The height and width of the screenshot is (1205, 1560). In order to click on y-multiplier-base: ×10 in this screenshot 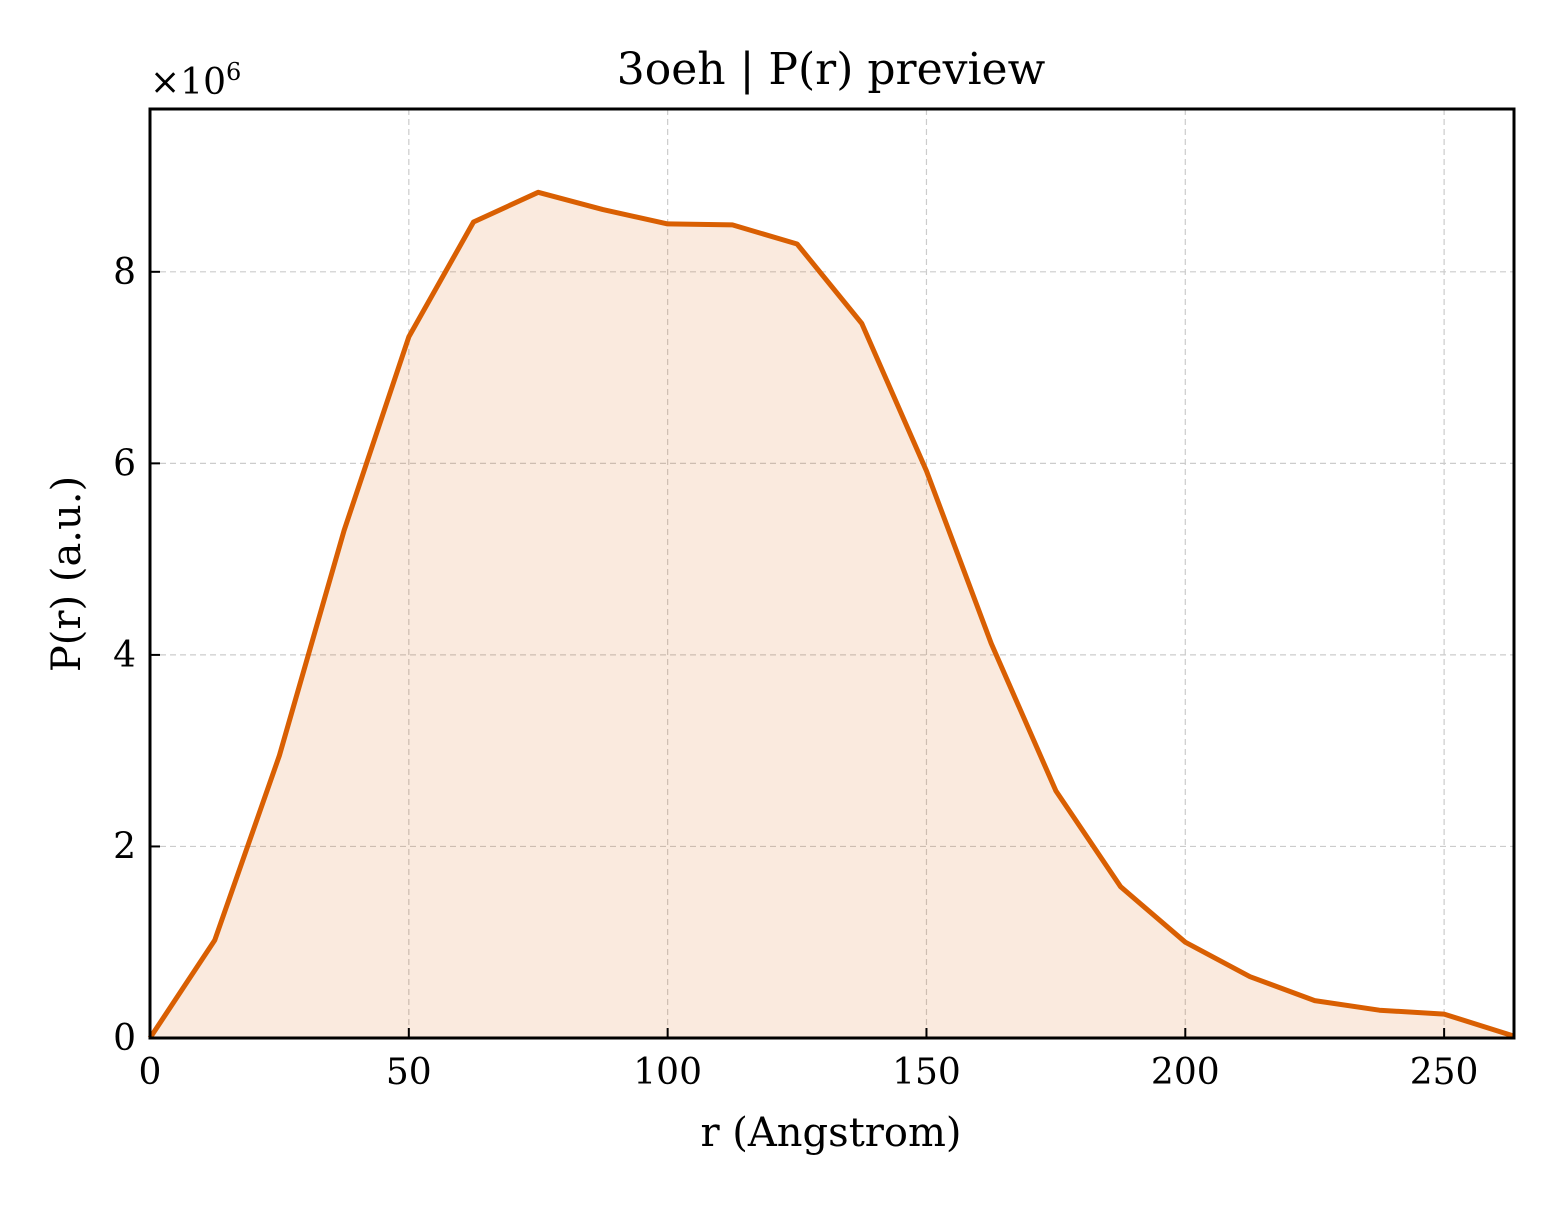, I will do `click(188, 82)`.